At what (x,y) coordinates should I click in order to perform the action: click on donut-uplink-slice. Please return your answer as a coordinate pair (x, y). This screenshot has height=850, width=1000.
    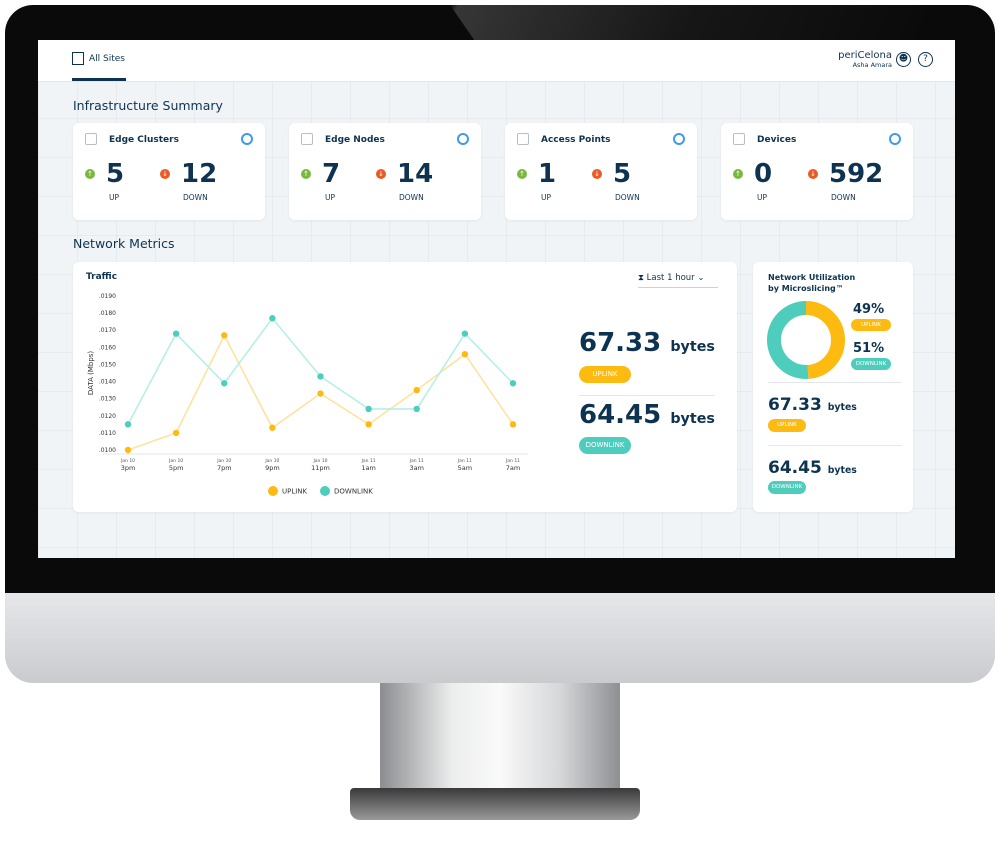
    Looking at the image, I should click on (825, 340).